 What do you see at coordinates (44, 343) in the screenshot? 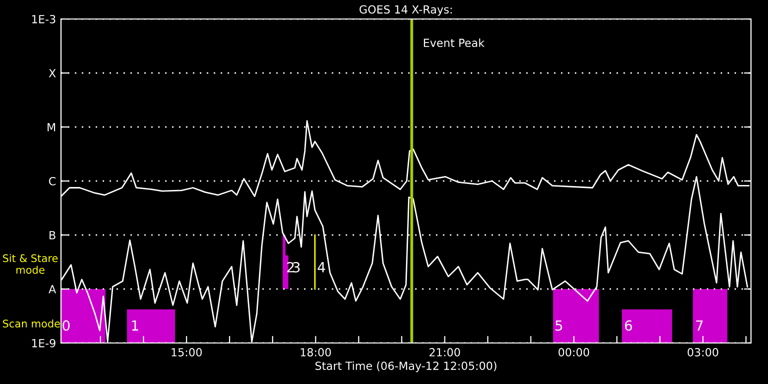
I see `y-tick-label: 1E-9` at bounding box center [44, 343].